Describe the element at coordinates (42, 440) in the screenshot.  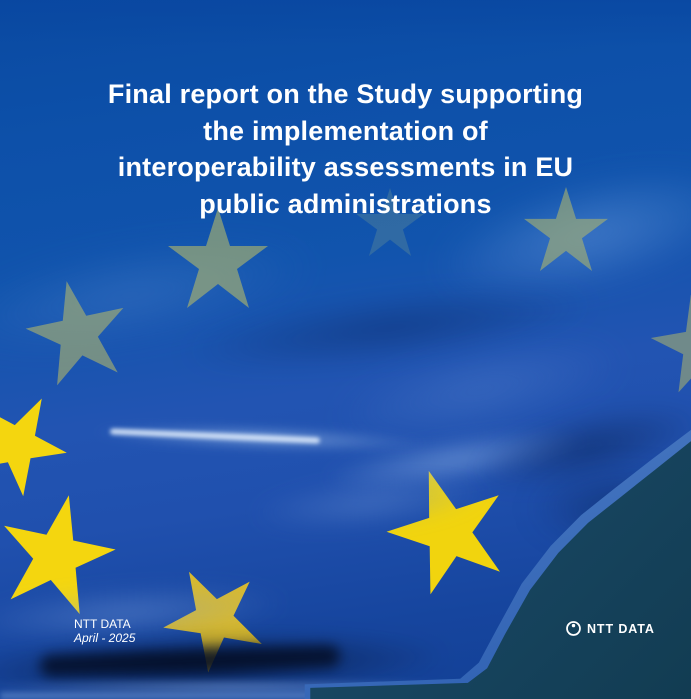
I see `eu-star-yellow-left` at that location.